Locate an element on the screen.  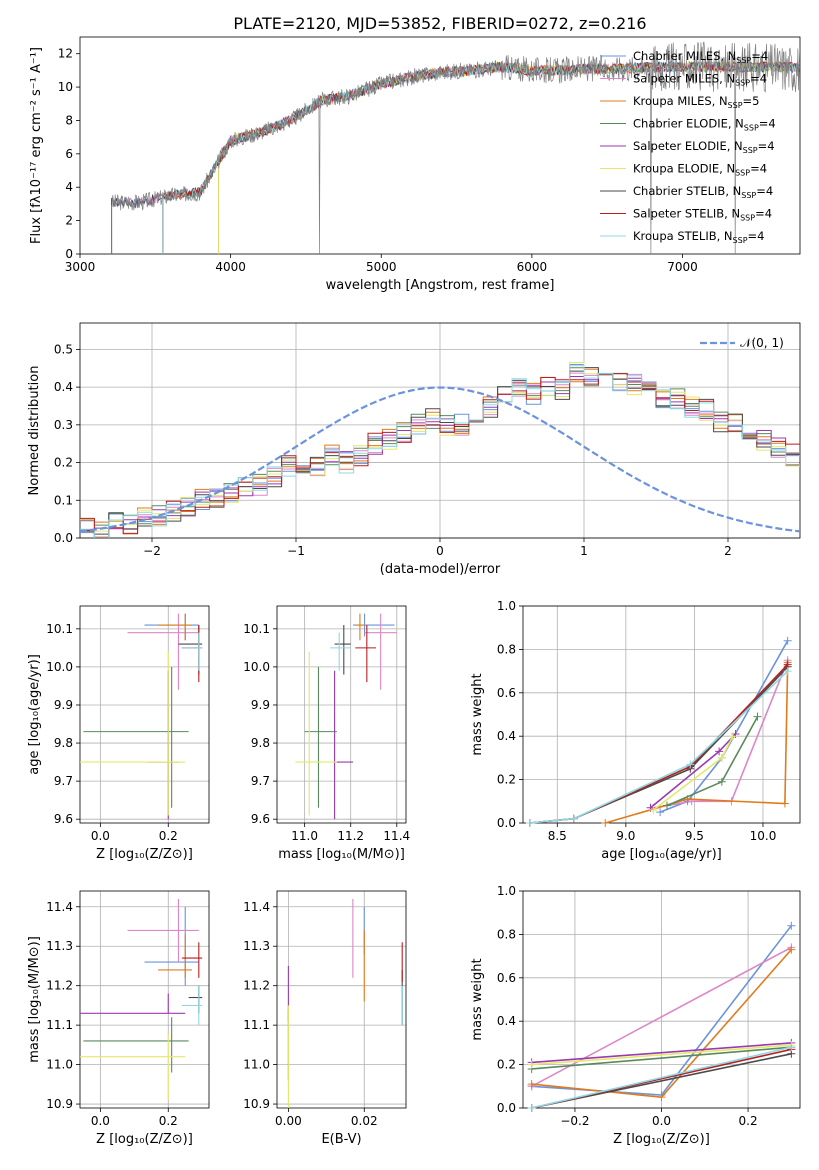
gaussian-curve is located at coordinates (440, 459).